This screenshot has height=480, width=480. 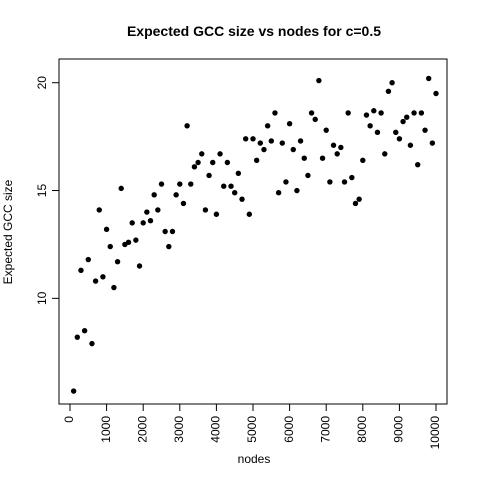 I want to click on y-tick-label: 15, so click(x=42, y=191).